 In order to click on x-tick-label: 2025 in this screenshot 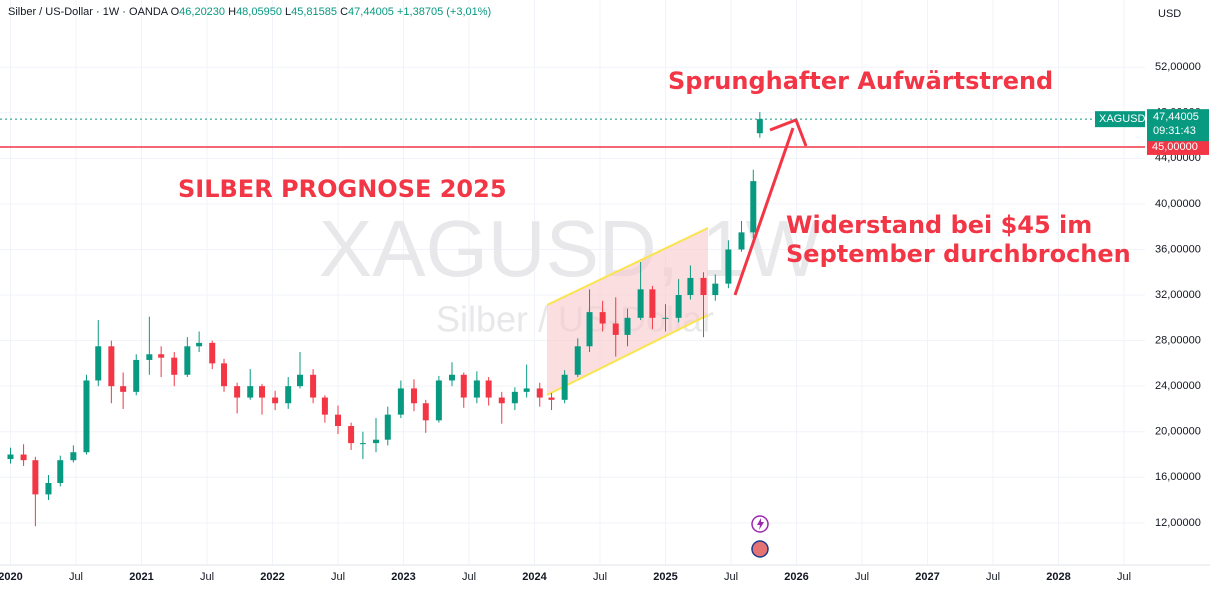, I will do `click(665, 577)`.